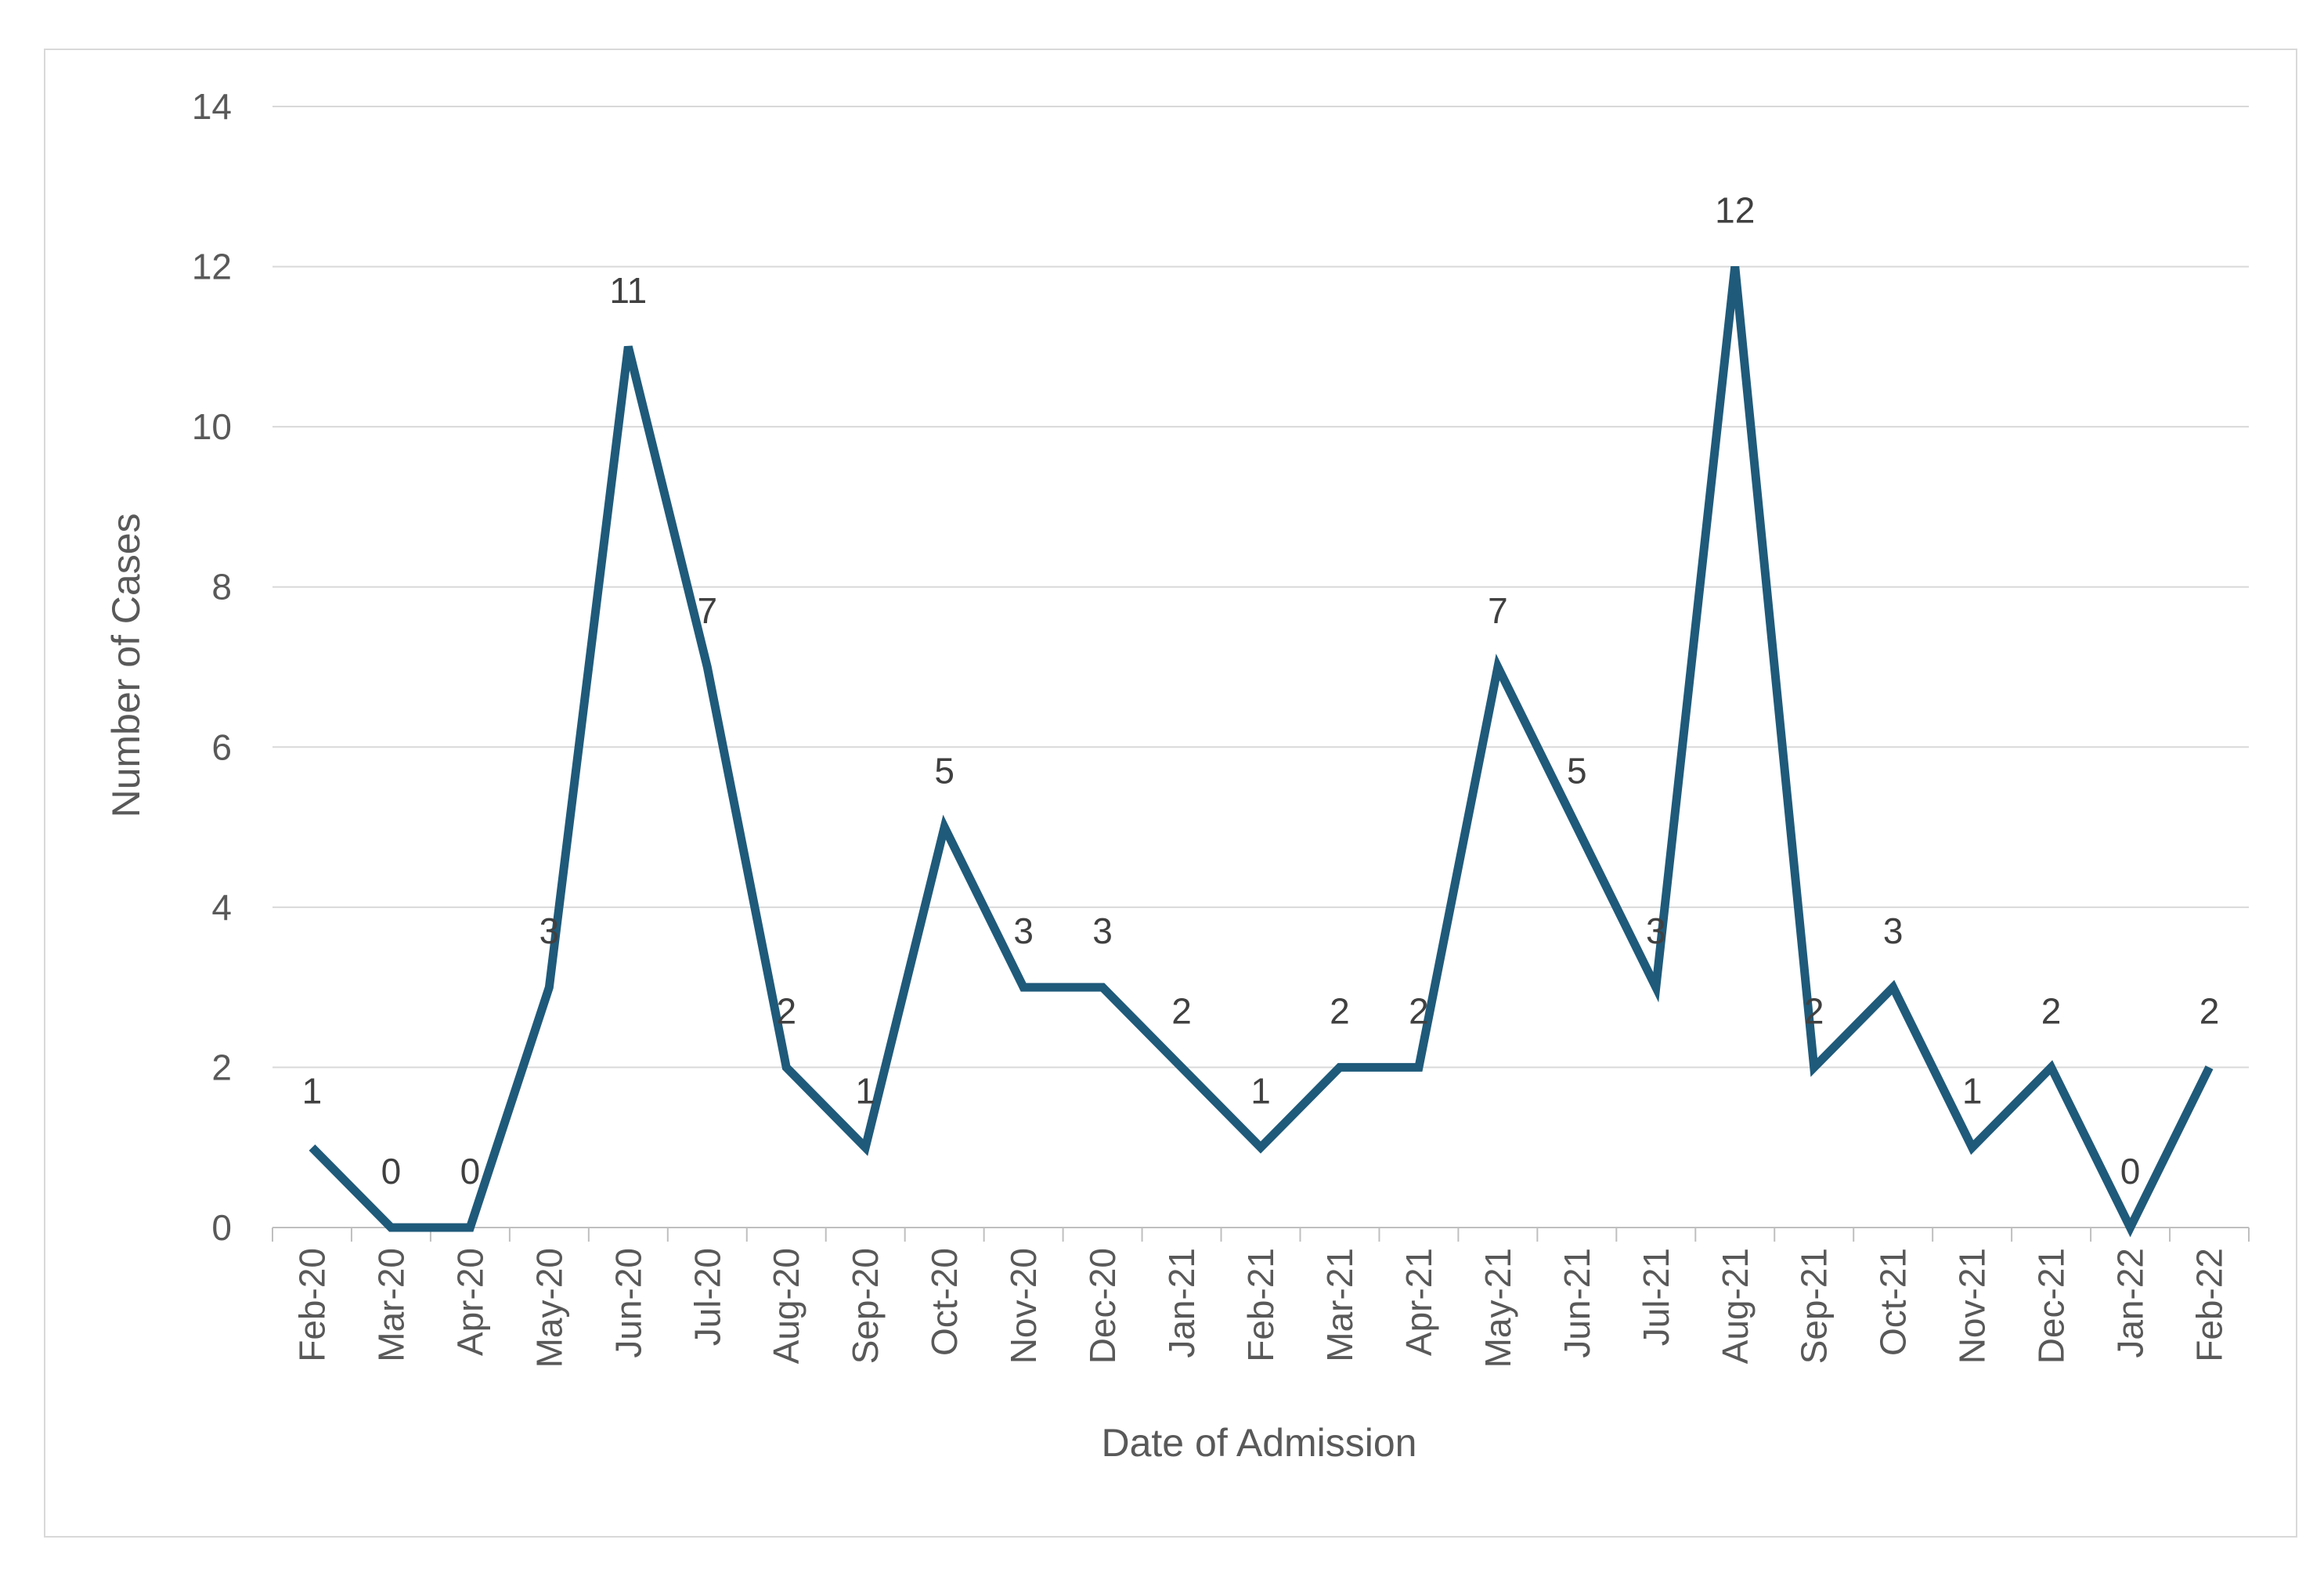 The width and height of the screenshot is (2324, 1572). I want to click on y-axis-ticks: 0 2 4 6 8 10 12 14, so click(212, 667).